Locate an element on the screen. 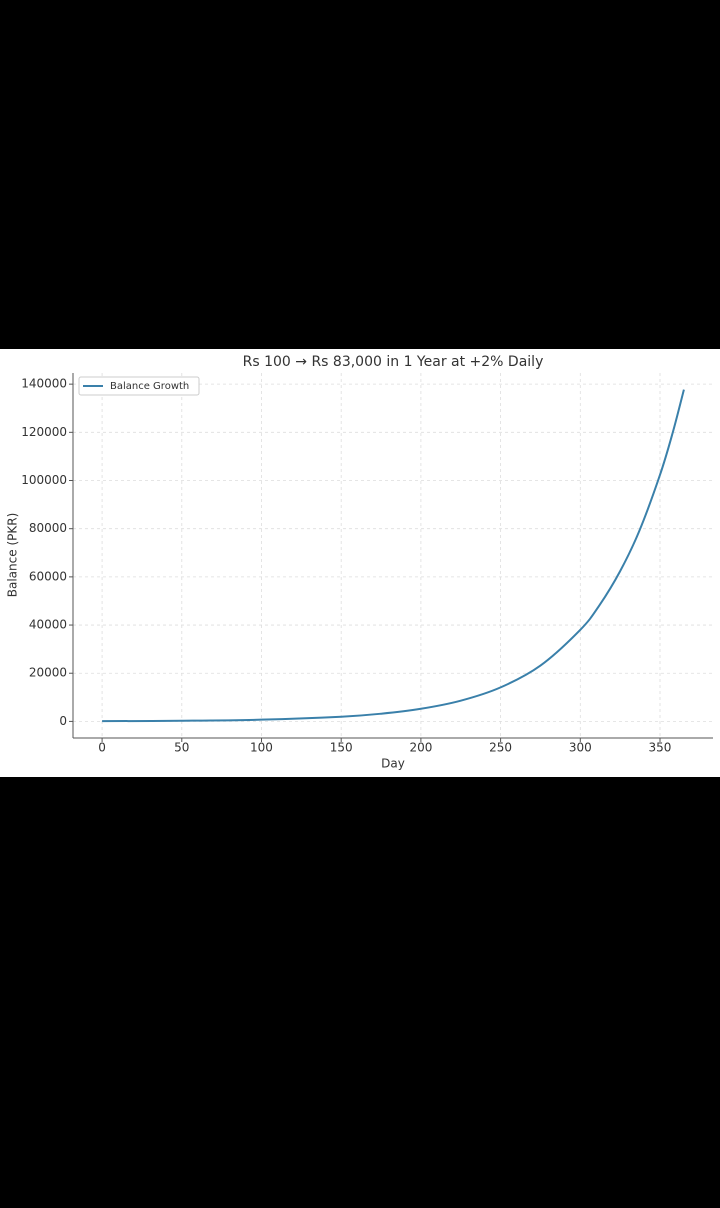 This screenshot has width=720, height=1208. legend-label: Balance Growth is located at coordinates (149, 386).